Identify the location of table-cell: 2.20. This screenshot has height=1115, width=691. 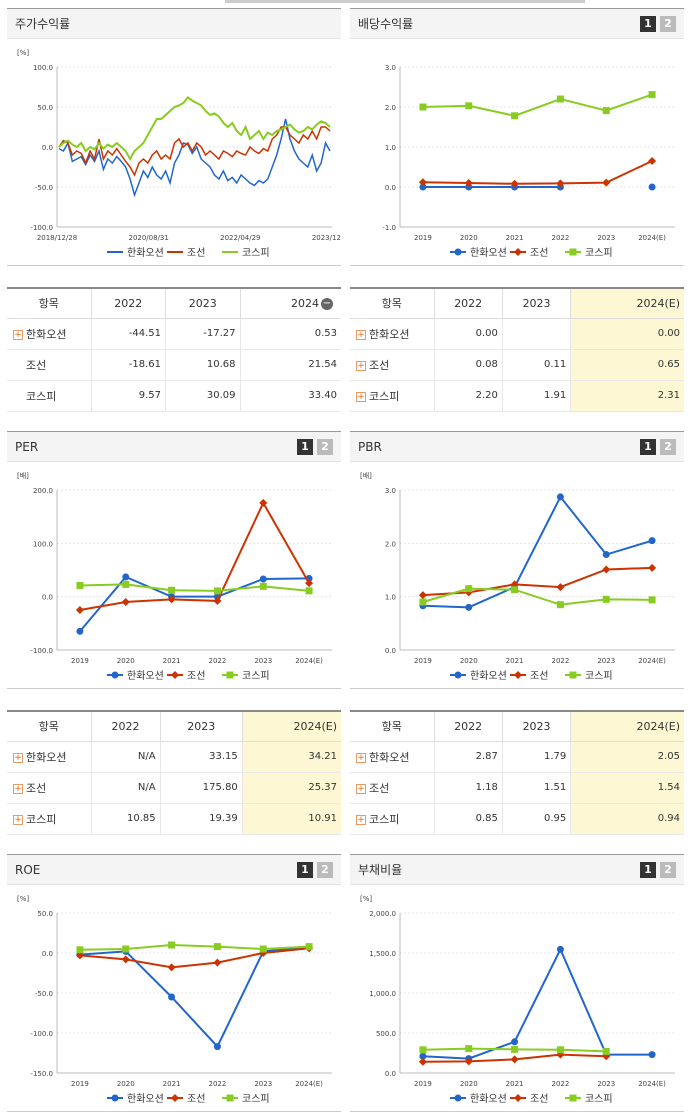
(468, 396).